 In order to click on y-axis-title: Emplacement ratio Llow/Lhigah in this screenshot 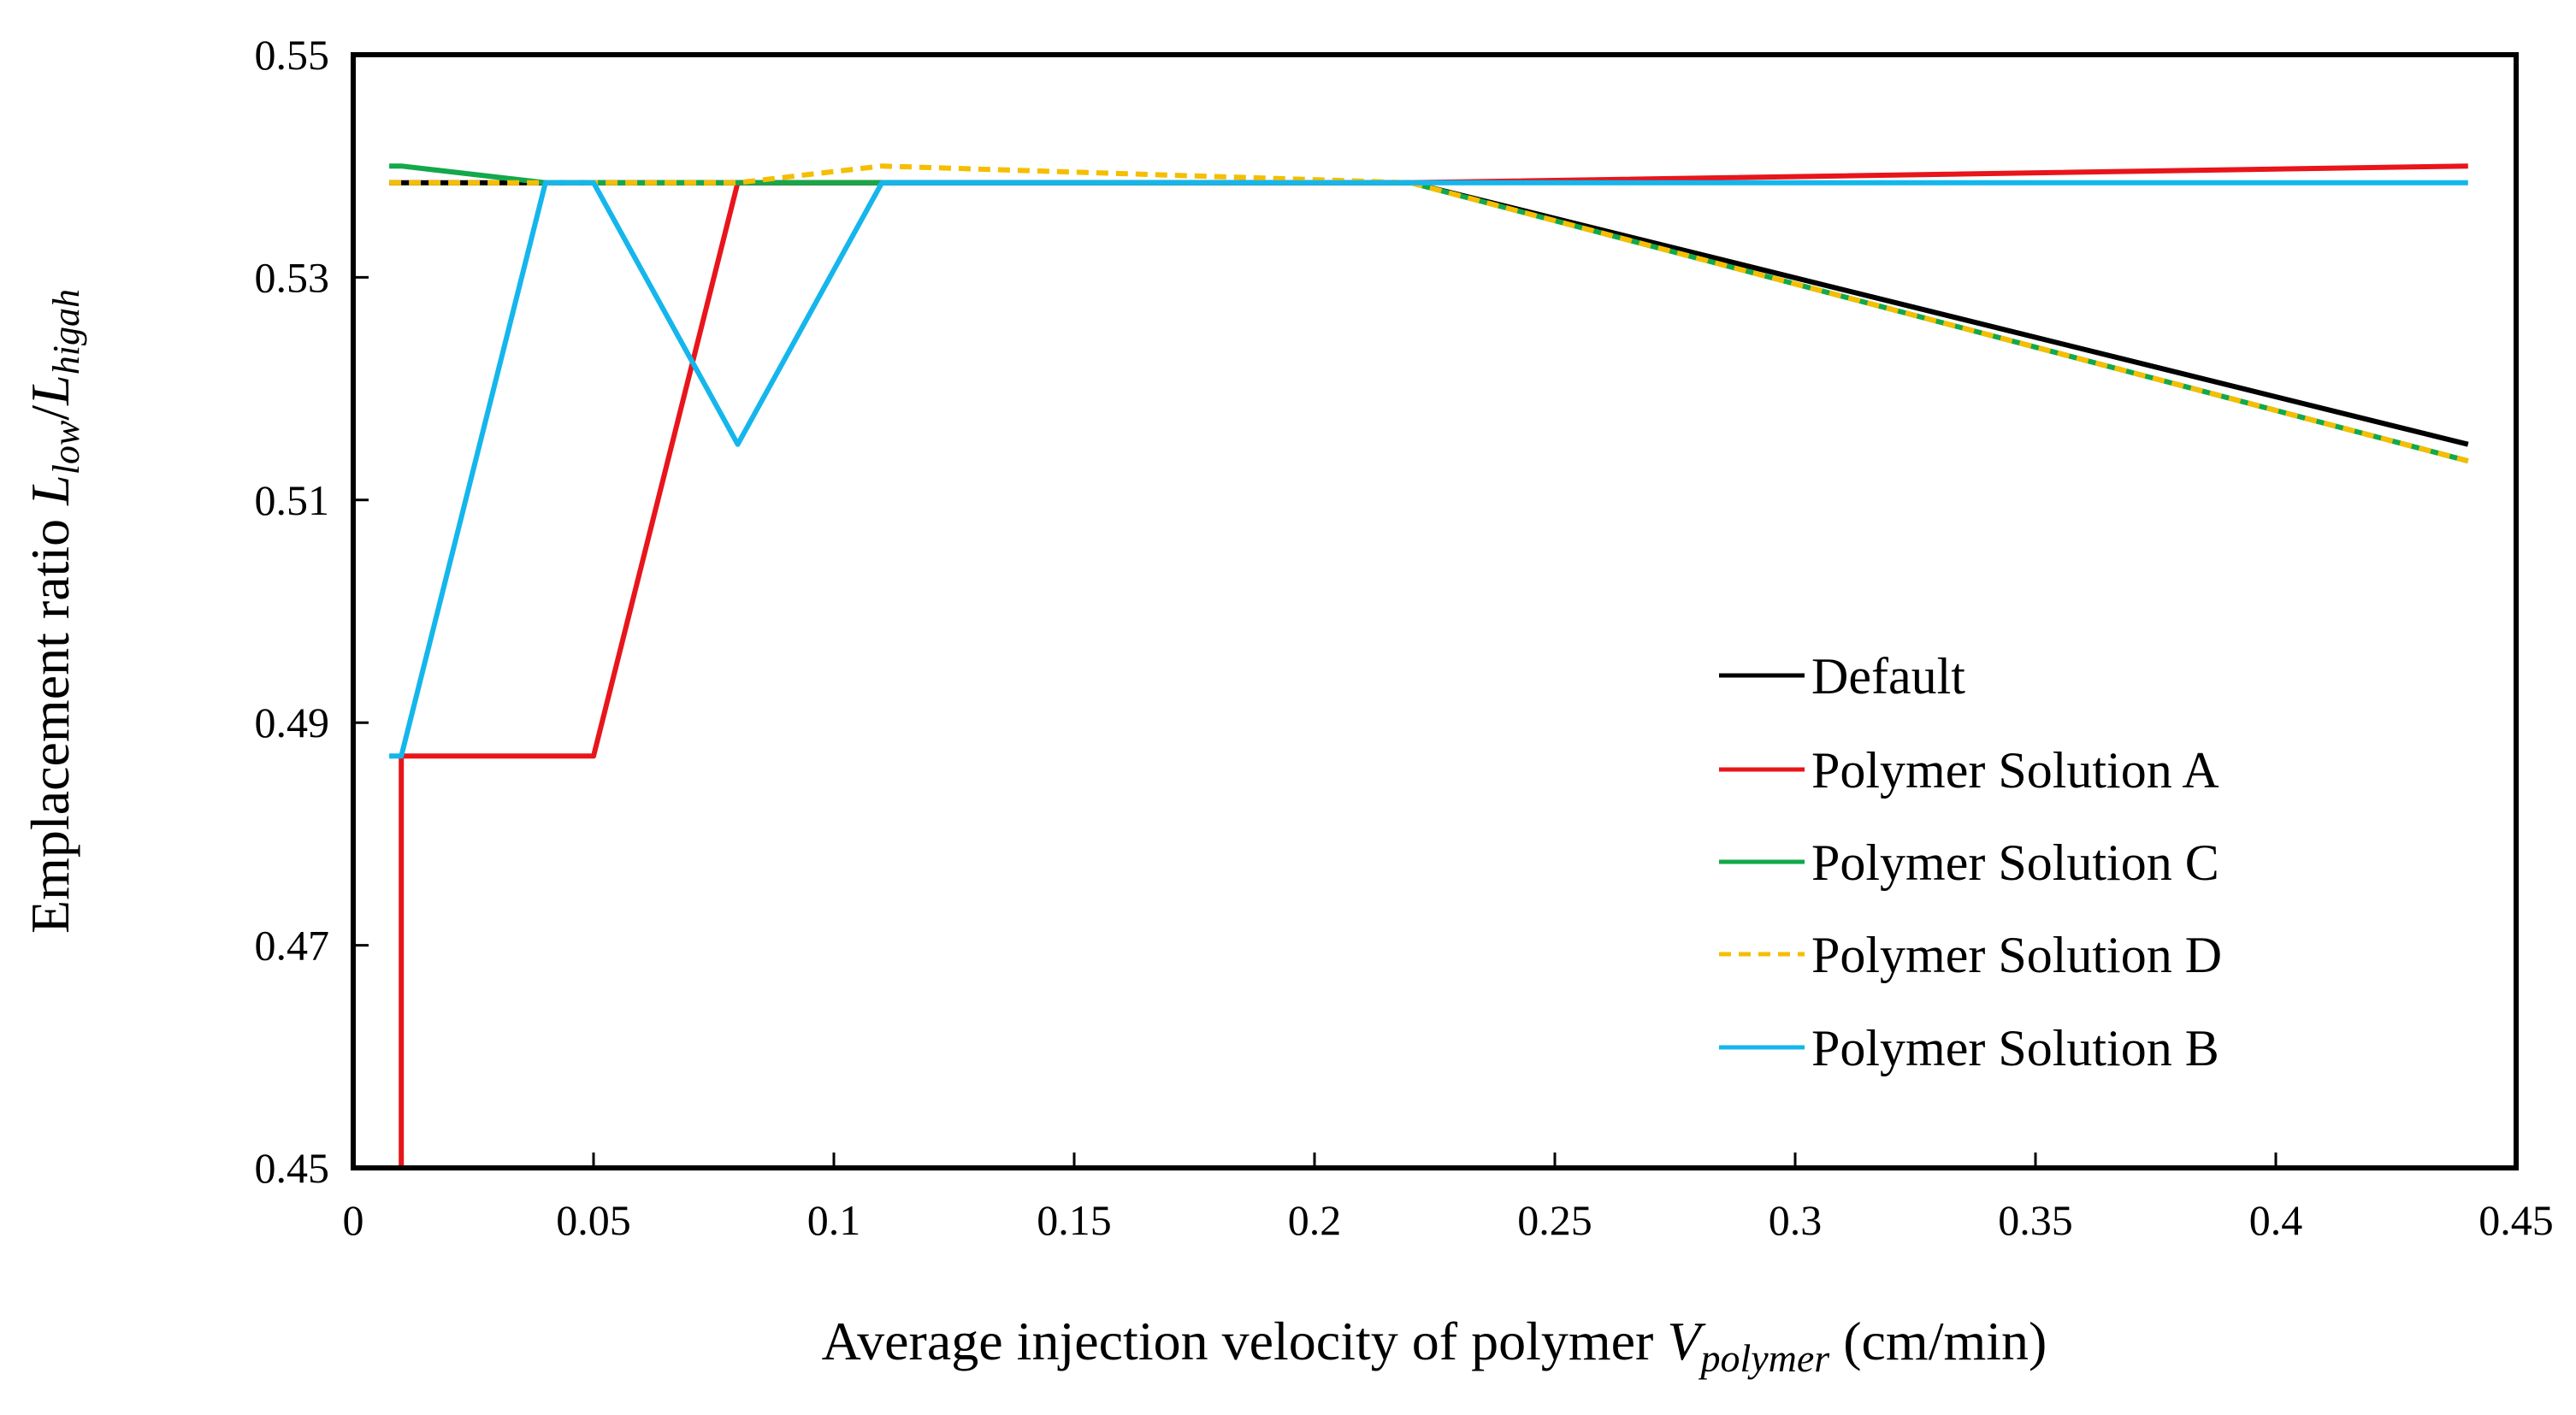, I will do `click(53, 612)`.